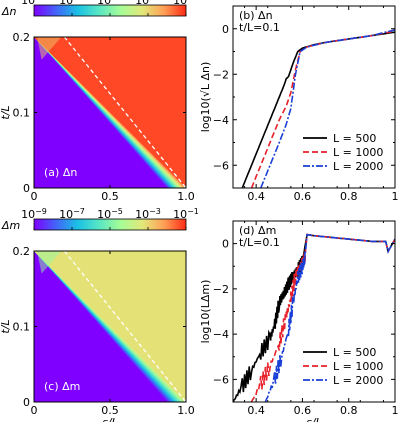 This screenshot has height=422, width=407. What do you see at coordinates (62, 386) in the screenshot?
I see `panel-c-panel-label: (c) Δm` at bounding box center [62, 386].